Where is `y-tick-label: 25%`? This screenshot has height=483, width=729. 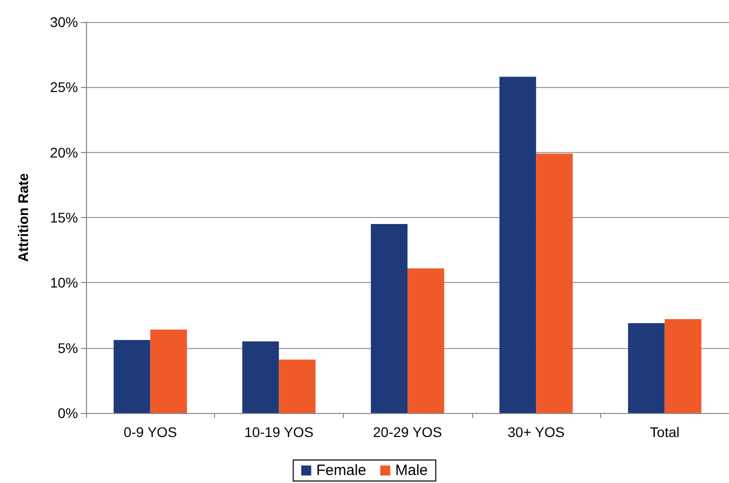 y-tick-label: 25% is located at coordinates (64, 87).